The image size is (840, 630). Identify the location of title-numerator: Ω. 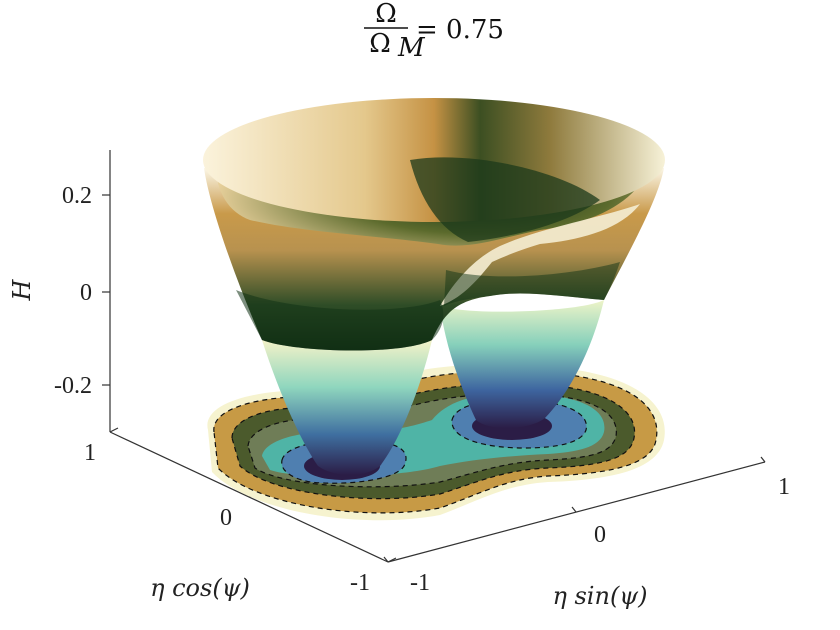
(386, 14).